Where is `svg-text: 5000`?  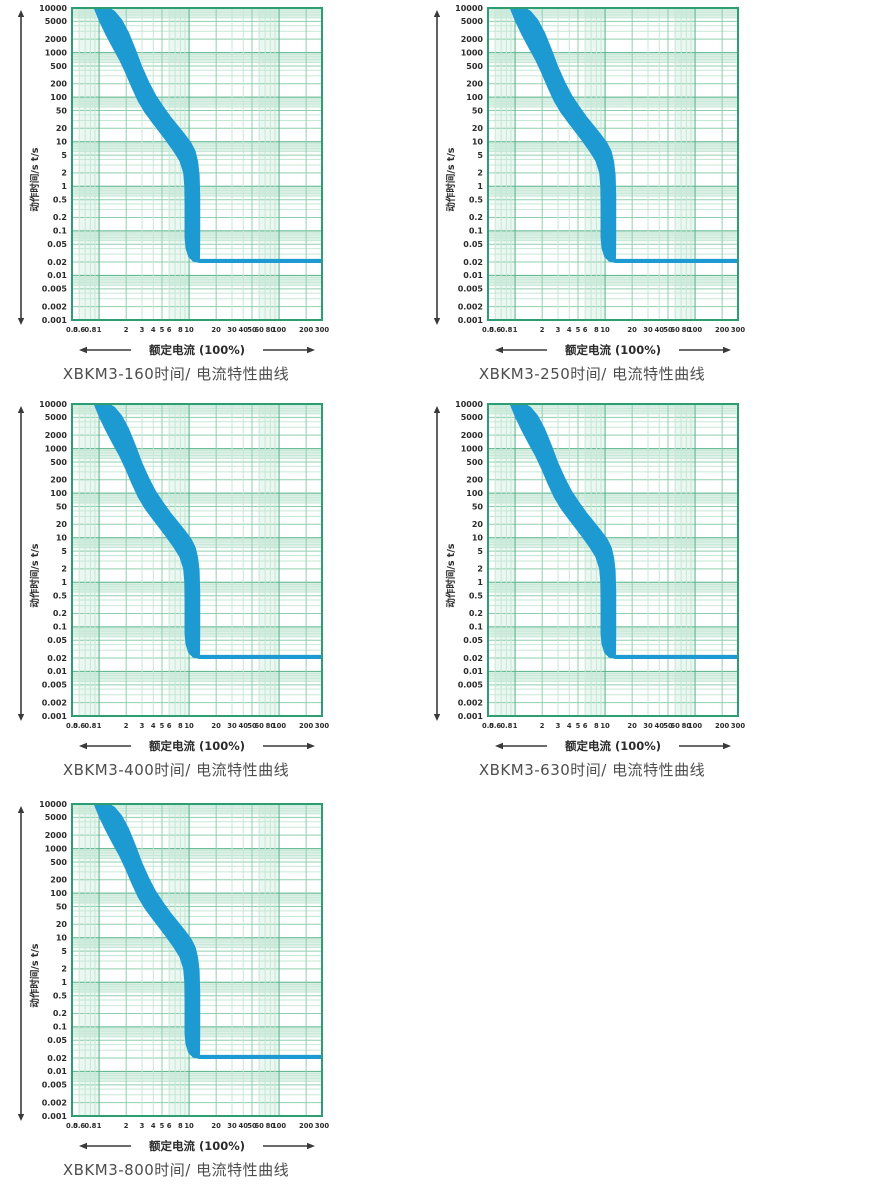 svg-text: 5000 is located at coordinates (56, 21).